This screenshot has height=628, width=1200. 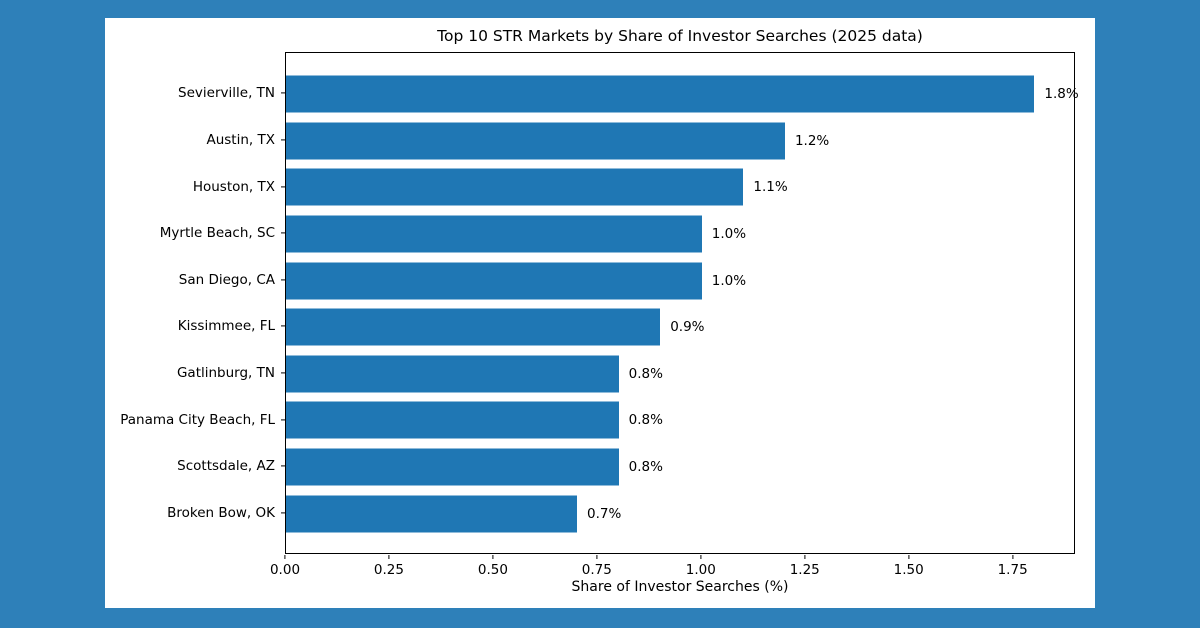 I want to click on y-category-label: Kissimmee, FL, so click(x=226, y=326).